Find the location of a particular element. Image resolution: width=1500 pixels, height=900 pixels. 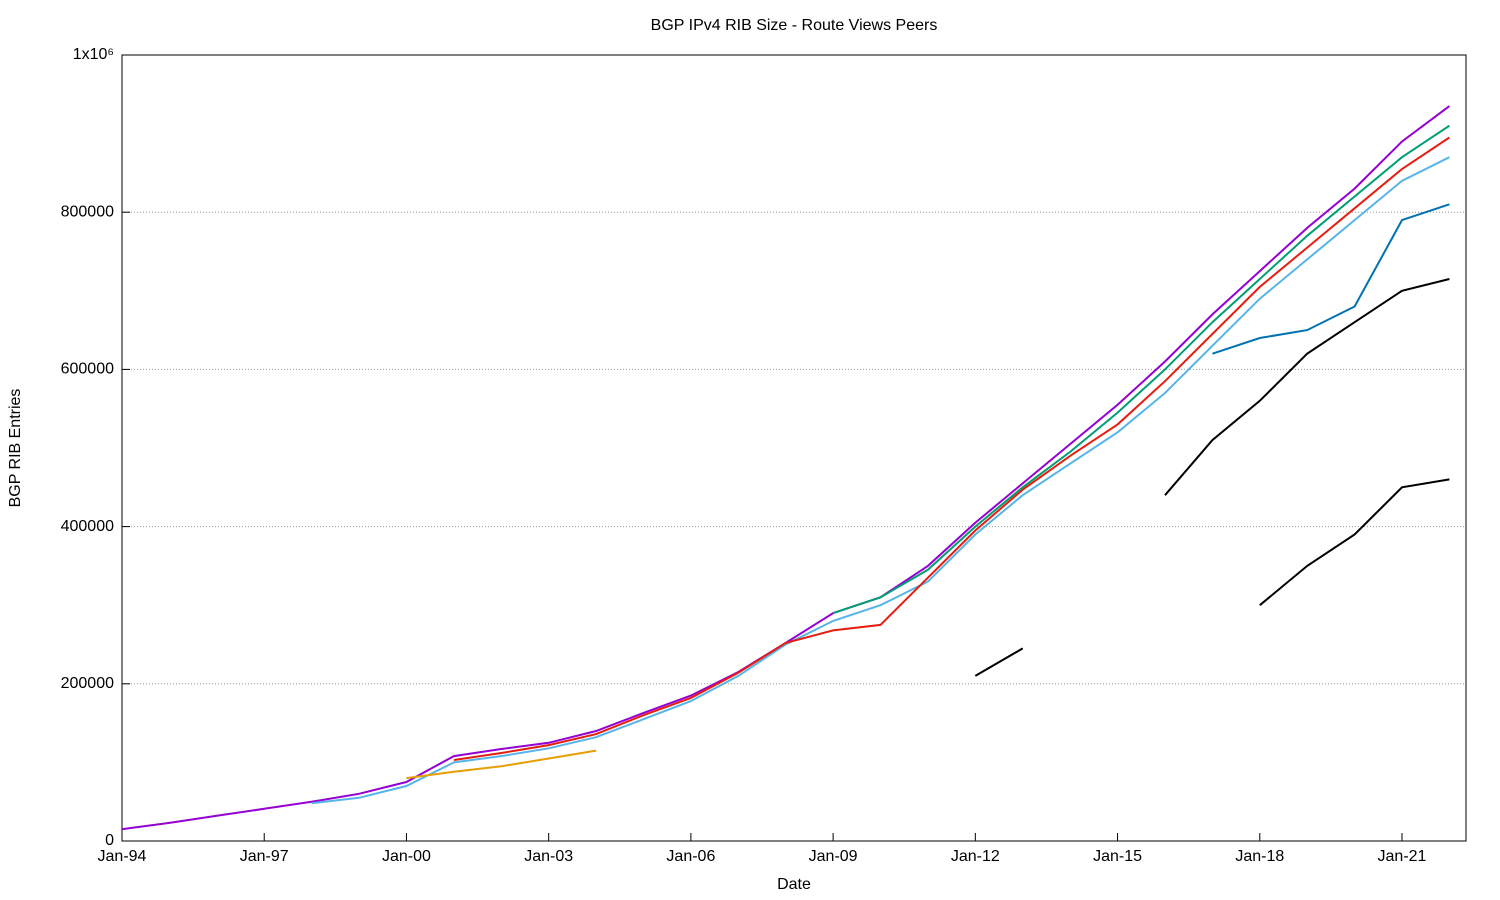

y-tick-label: 800000 is located at coordinates (87, 211).